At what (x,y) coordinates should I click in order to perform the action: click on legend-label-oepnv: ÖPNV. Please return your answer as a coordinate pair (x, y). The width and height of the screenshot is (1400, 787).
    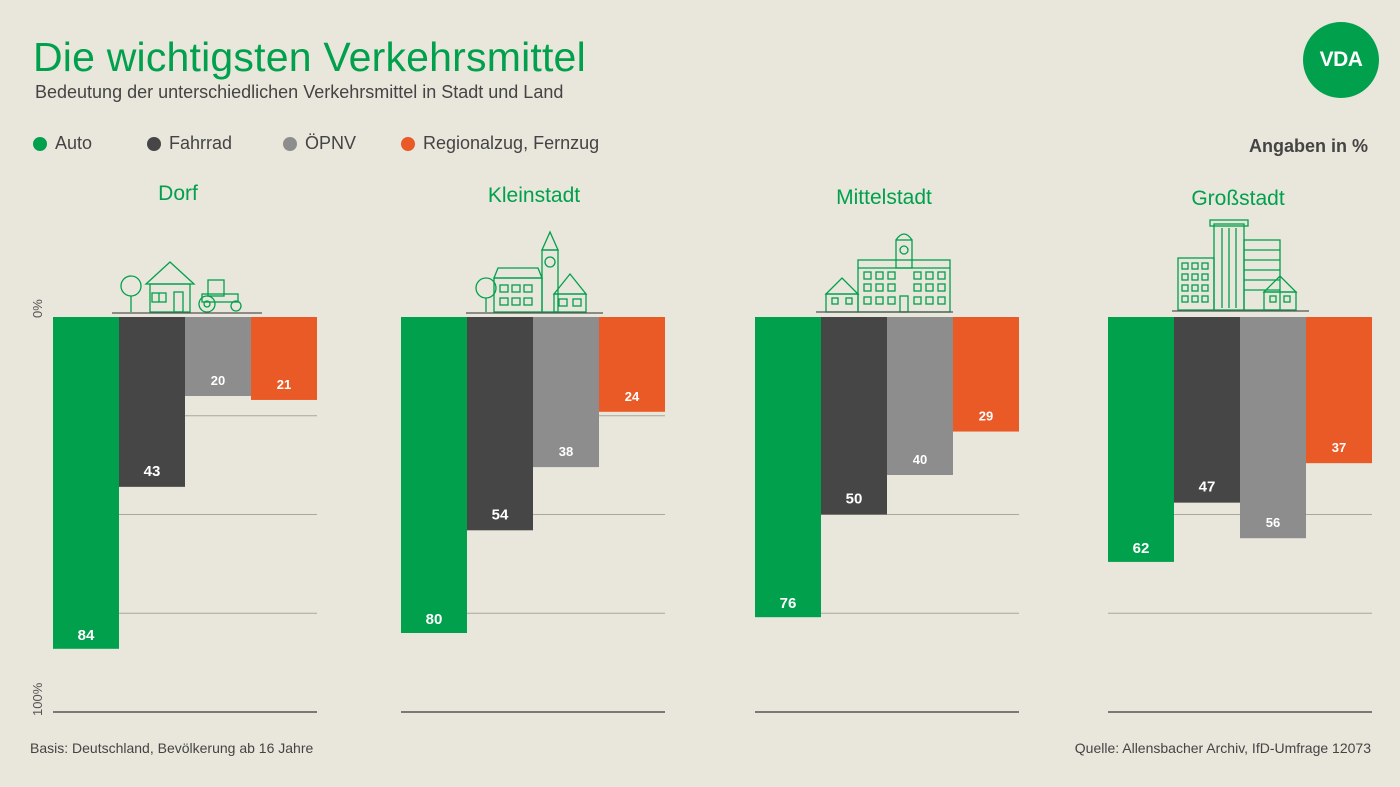
    Looking at the image, I should click on (331, 143).